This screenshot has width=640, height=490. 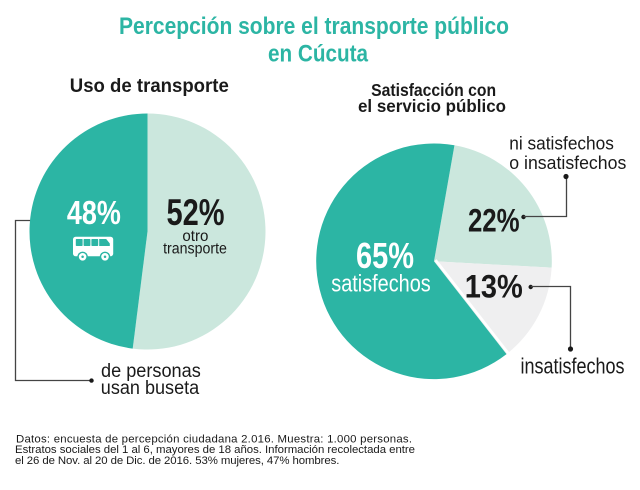 What do you see at coordinates (195, 249) in the screenshot?
I see `svg-text: transporte` at bounding box center [195, 249].